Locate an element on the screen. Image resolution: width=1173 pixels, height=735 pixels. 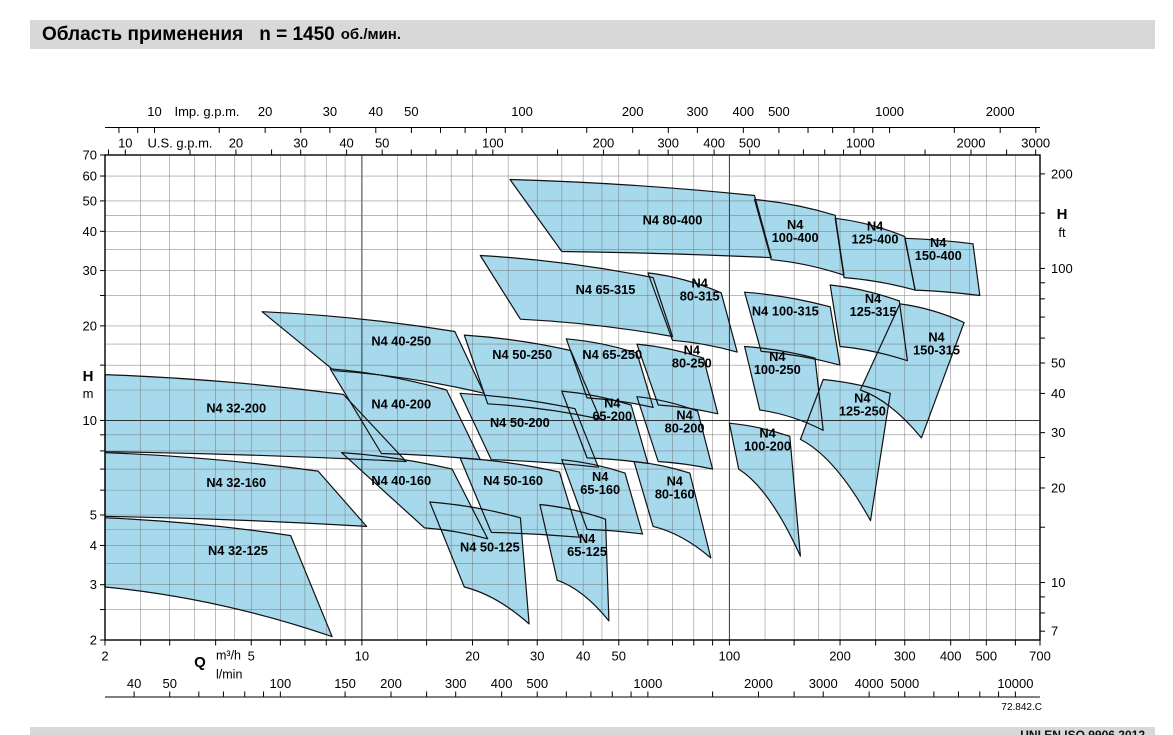
imp-gpm-tick-label: 10 is located at coordinates (154, 111).